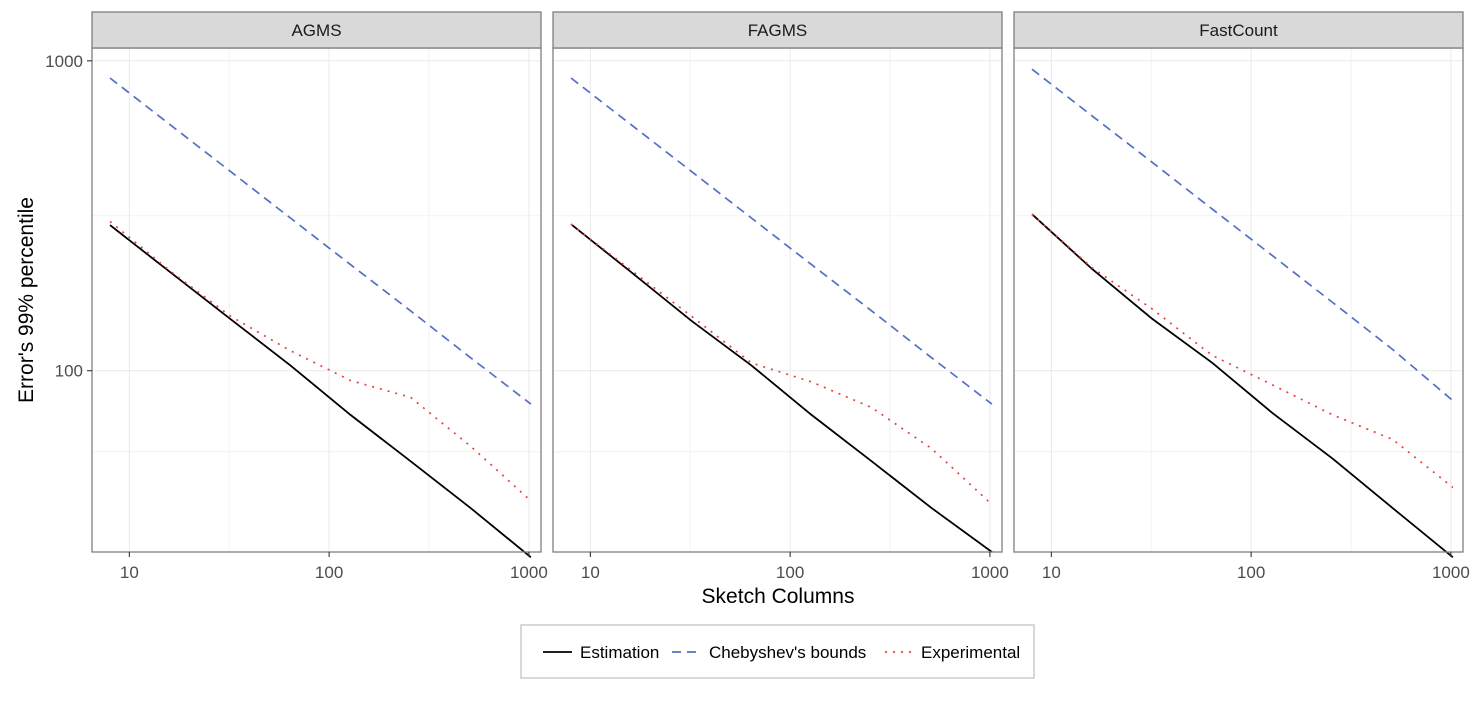  I want to click on y-axis-title: Error's 99% percentile, so click(26, 300).